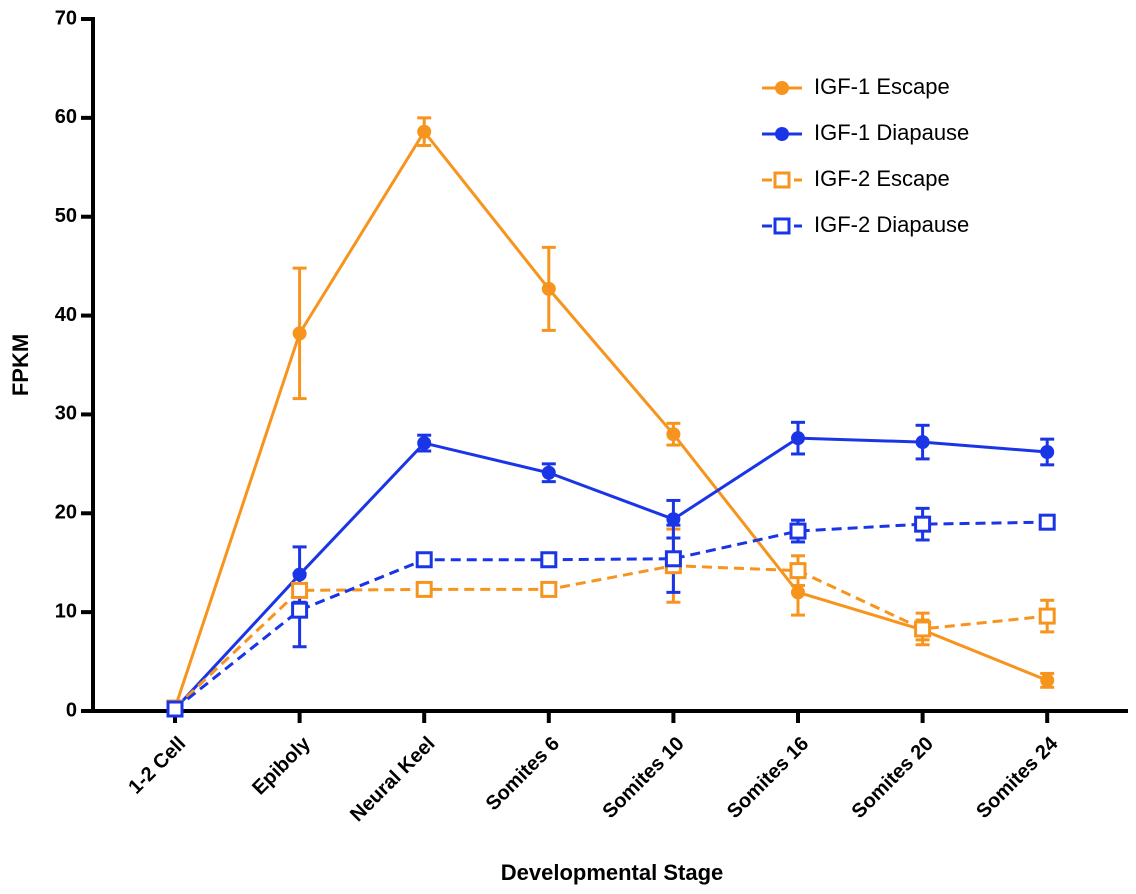  What do you see at coordinates (610, 637) in the screenshot?
I see `series-line` at bounding box center [610, 637].